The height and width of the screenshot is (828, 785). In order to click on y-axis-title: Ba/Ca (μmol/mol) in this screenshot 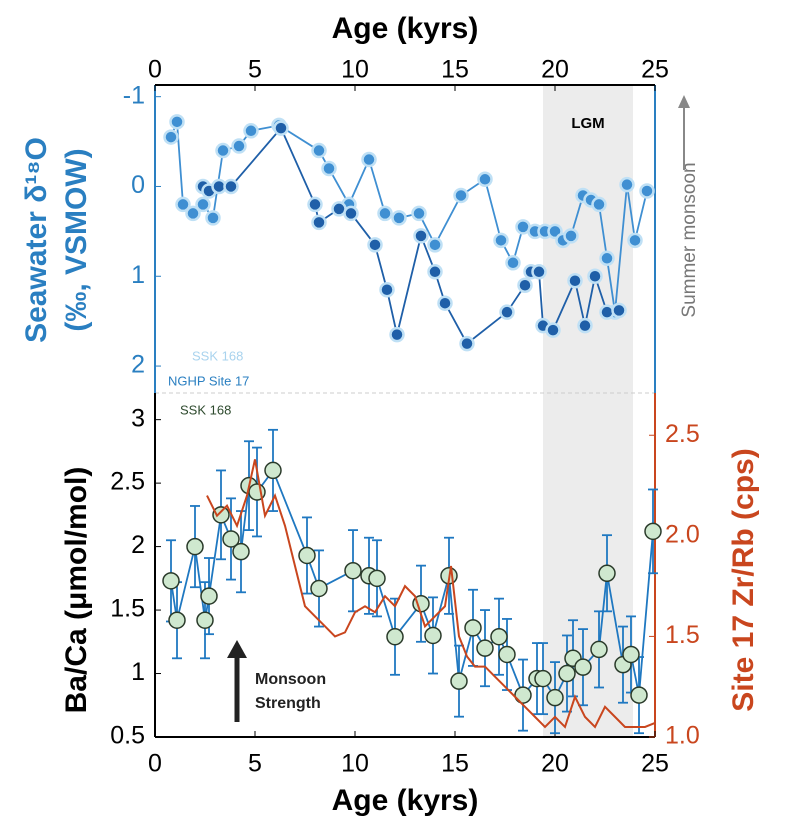, I will do `click(76, 590)`.